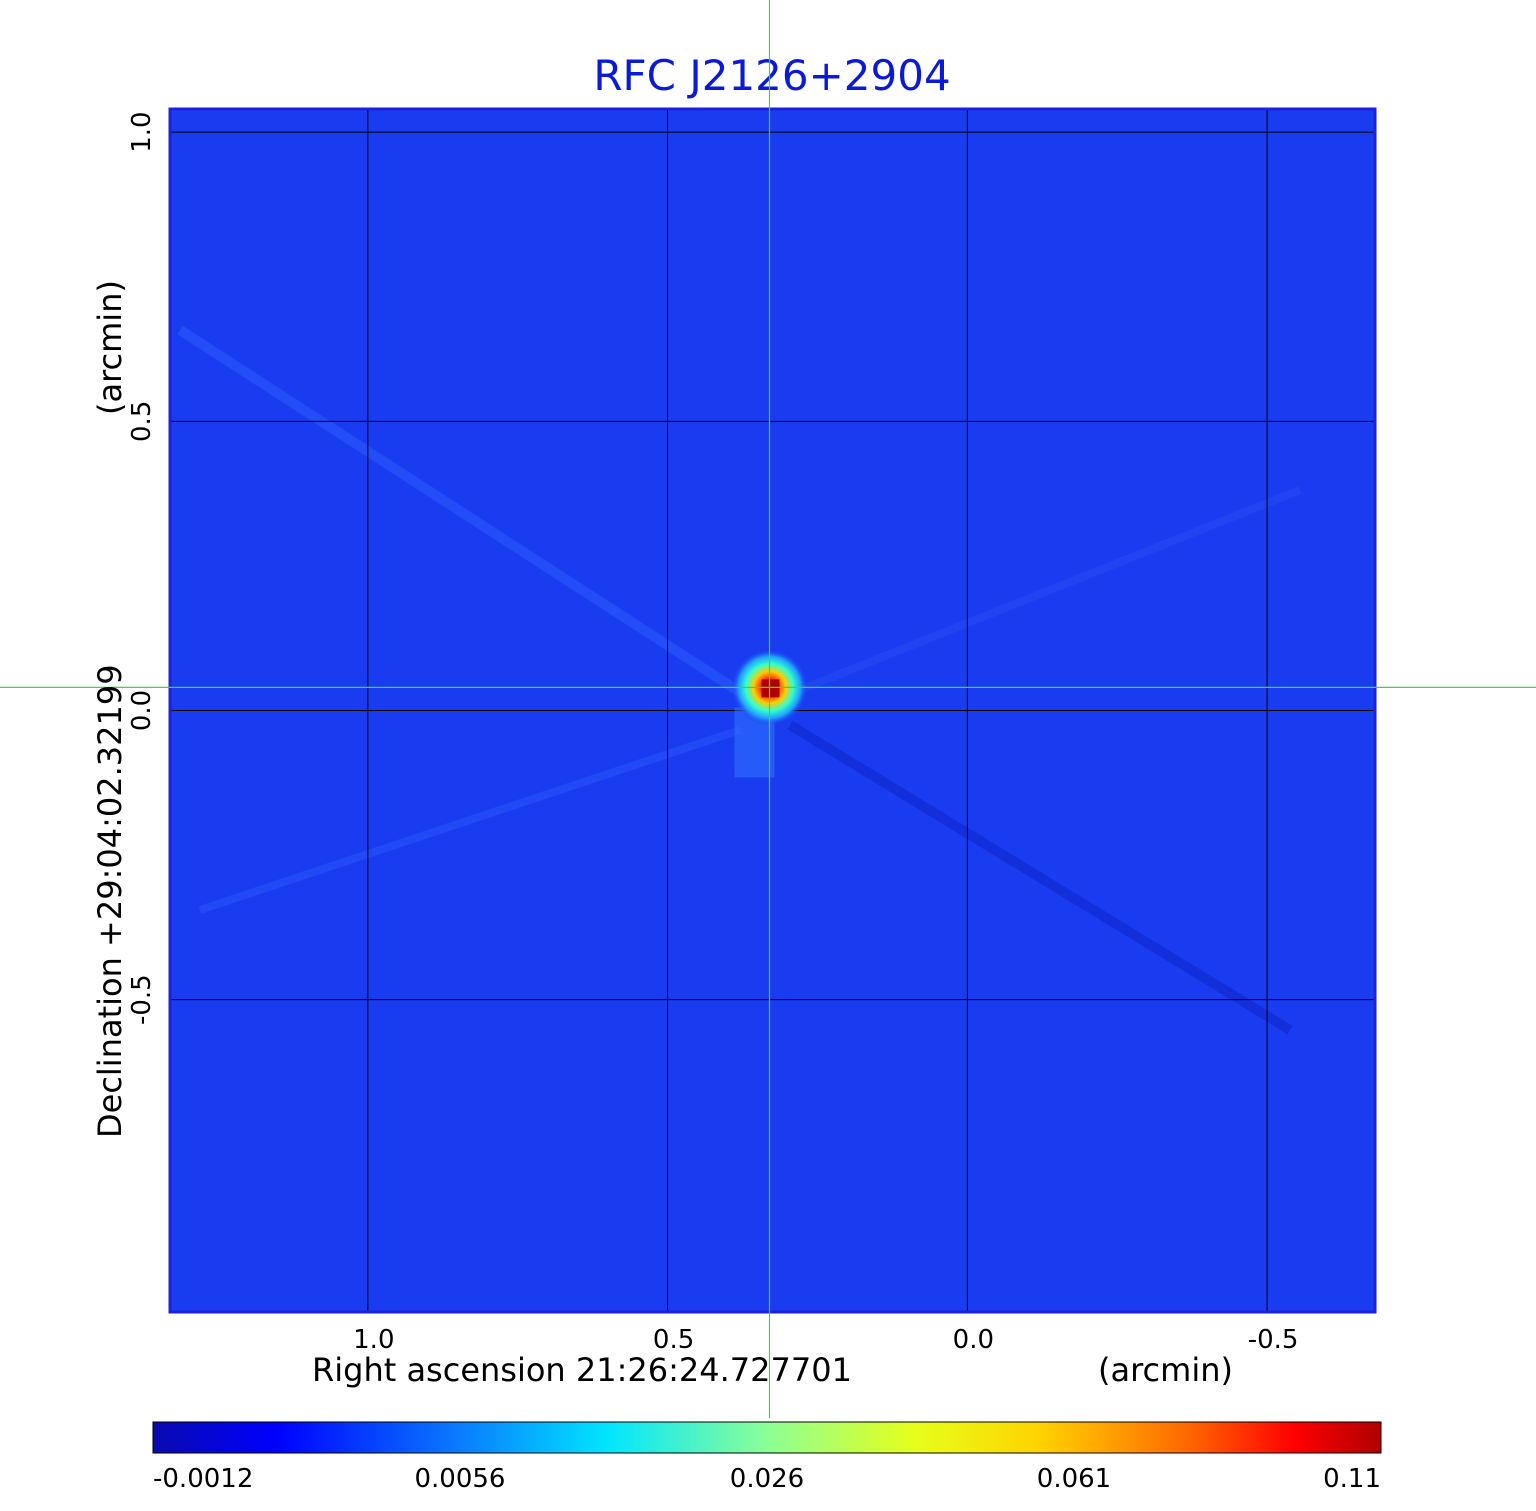 This screenshot has height=1511, width=1536. I want to click on colorbar-tick-label: 0.0056, so click(460, 1479).